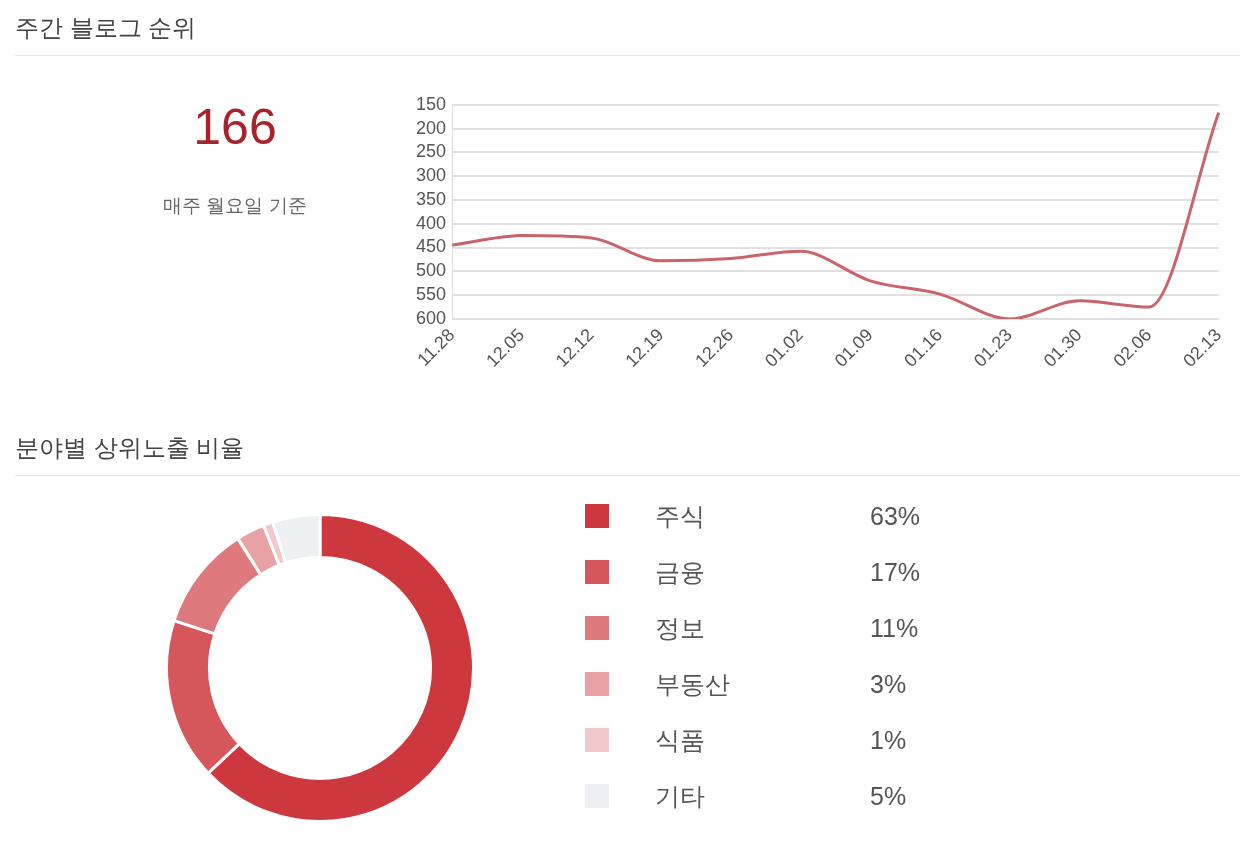 This screenshot has width=1252, height=862. Describe the element at coordinates (888, 740) in the screenshot. I see `data-label: 1%` at that location.